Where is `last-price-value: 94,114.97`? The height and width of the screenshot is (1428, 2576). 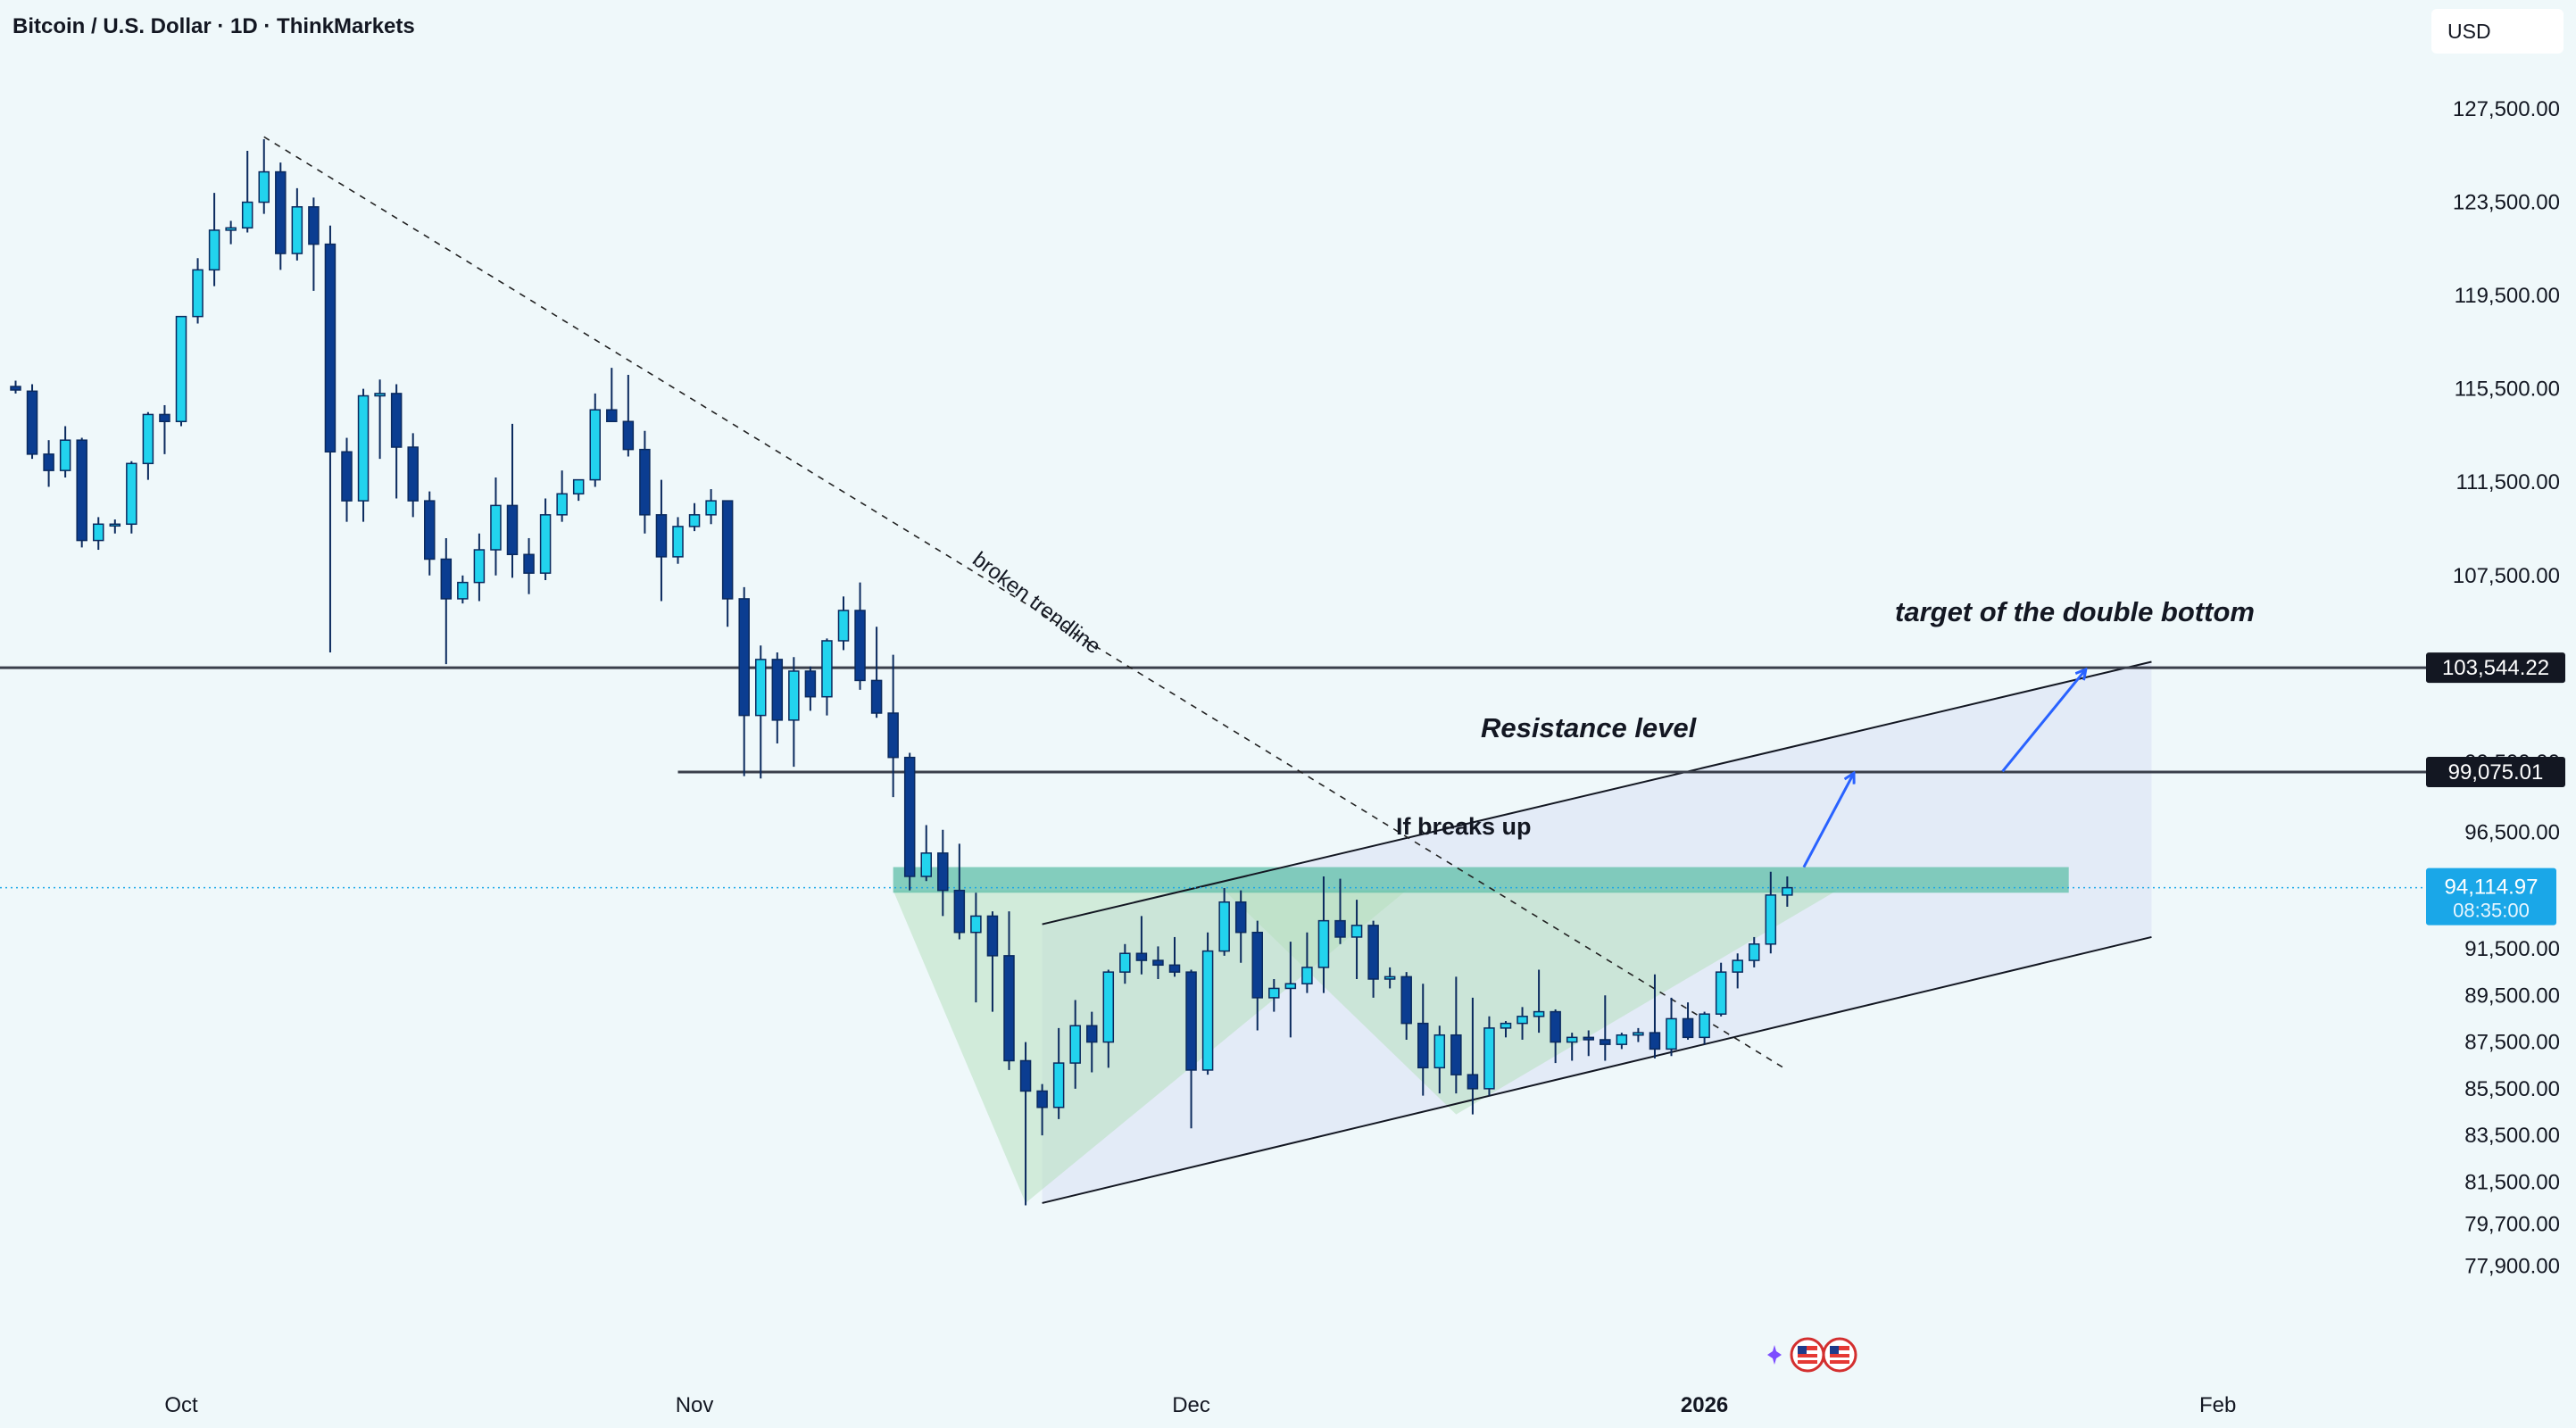 last-price-value: 94,114.97 is located at coordinates (2492, 888).